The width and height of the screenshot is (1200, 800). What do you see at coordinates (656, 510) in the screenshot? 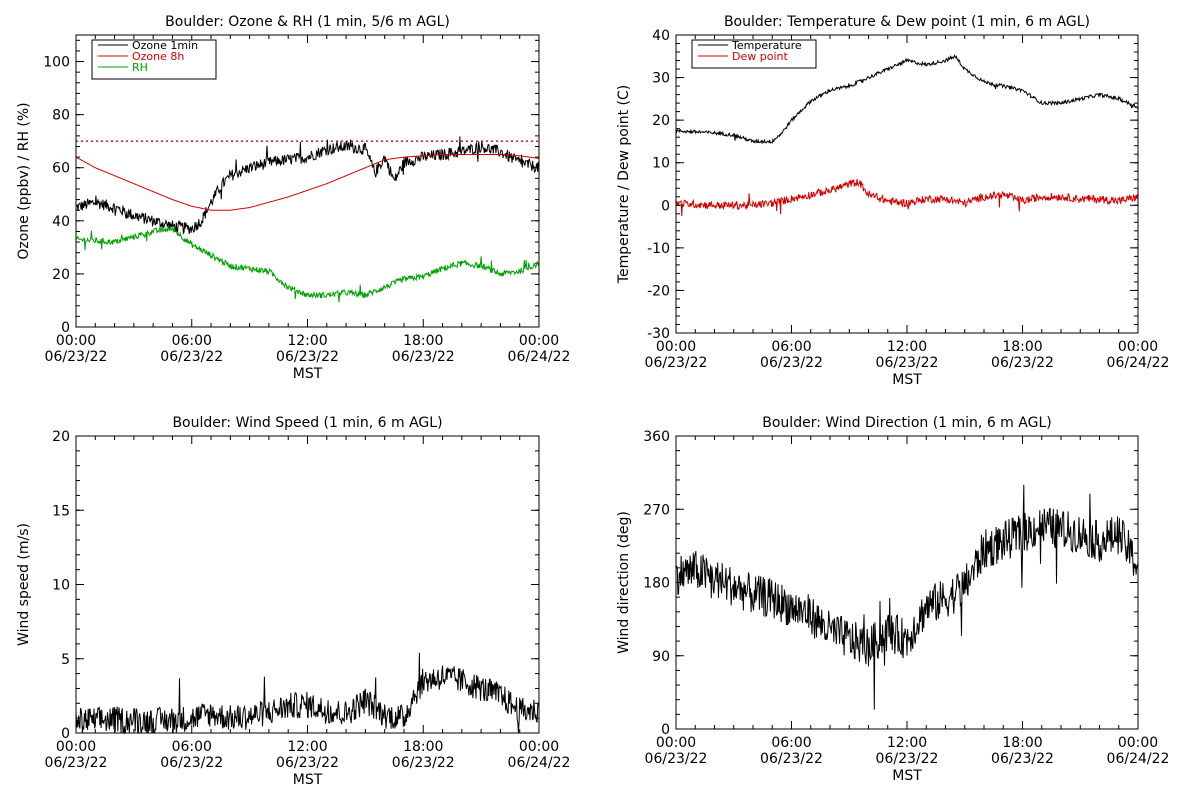
I see `y-tick-label: 270` at bounding box center [656, 510].